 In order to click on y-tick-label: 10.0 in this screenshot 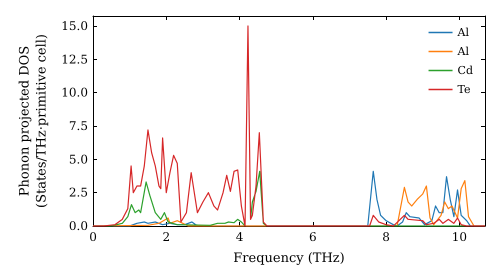, I will do `click(74, 93)`.